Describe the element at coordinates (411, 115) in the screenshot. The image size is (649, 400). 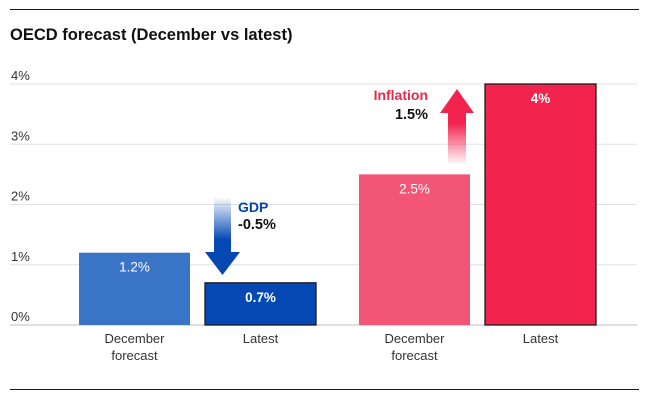
I see `inflation-annotation-change: 1.5%` at that location.